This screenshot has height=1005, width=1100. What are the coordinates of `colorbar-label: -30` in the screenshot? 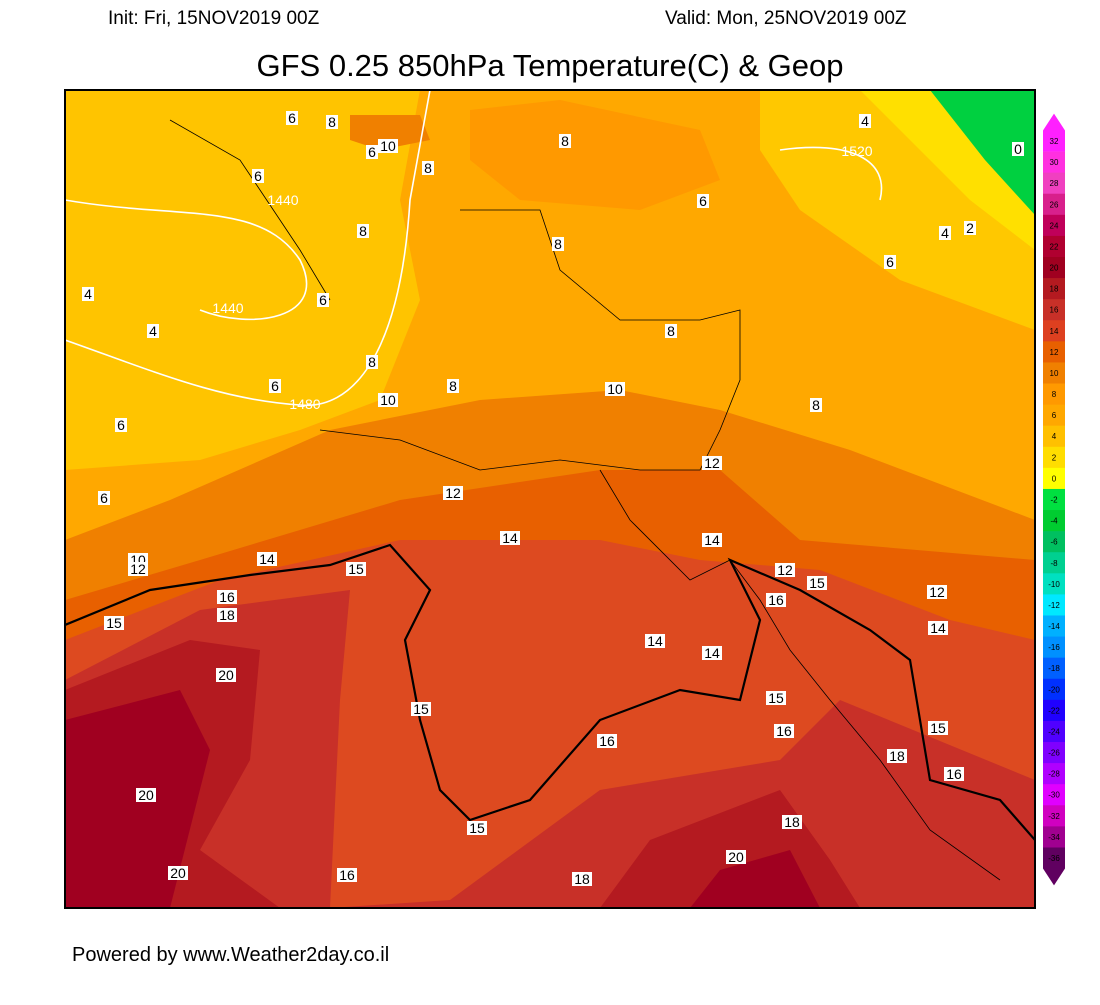 It's located at (1054, 795).